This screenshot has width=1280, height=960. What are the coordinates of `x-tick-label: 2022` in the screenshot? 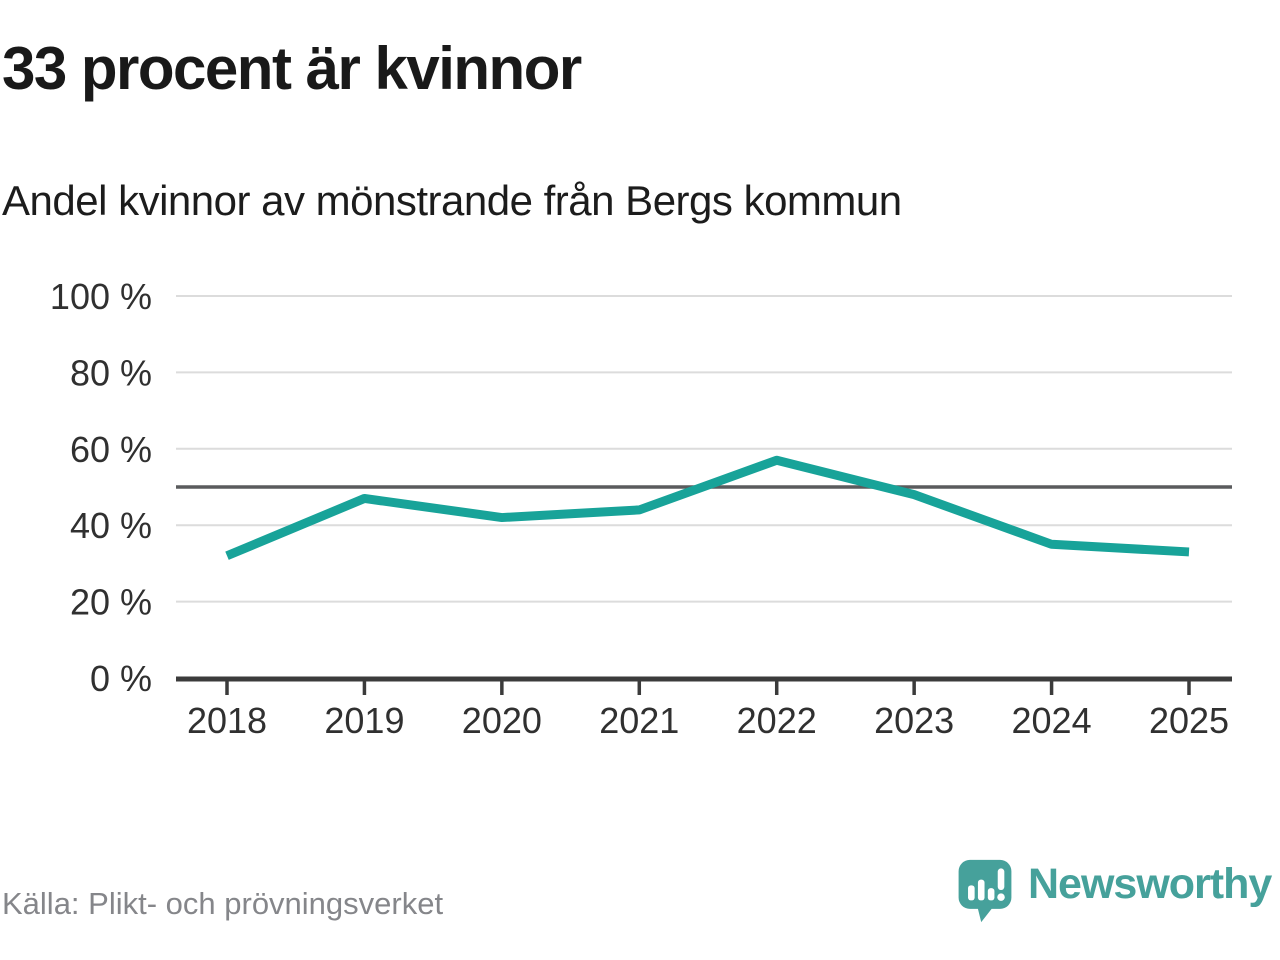 It's located at (777, 720).